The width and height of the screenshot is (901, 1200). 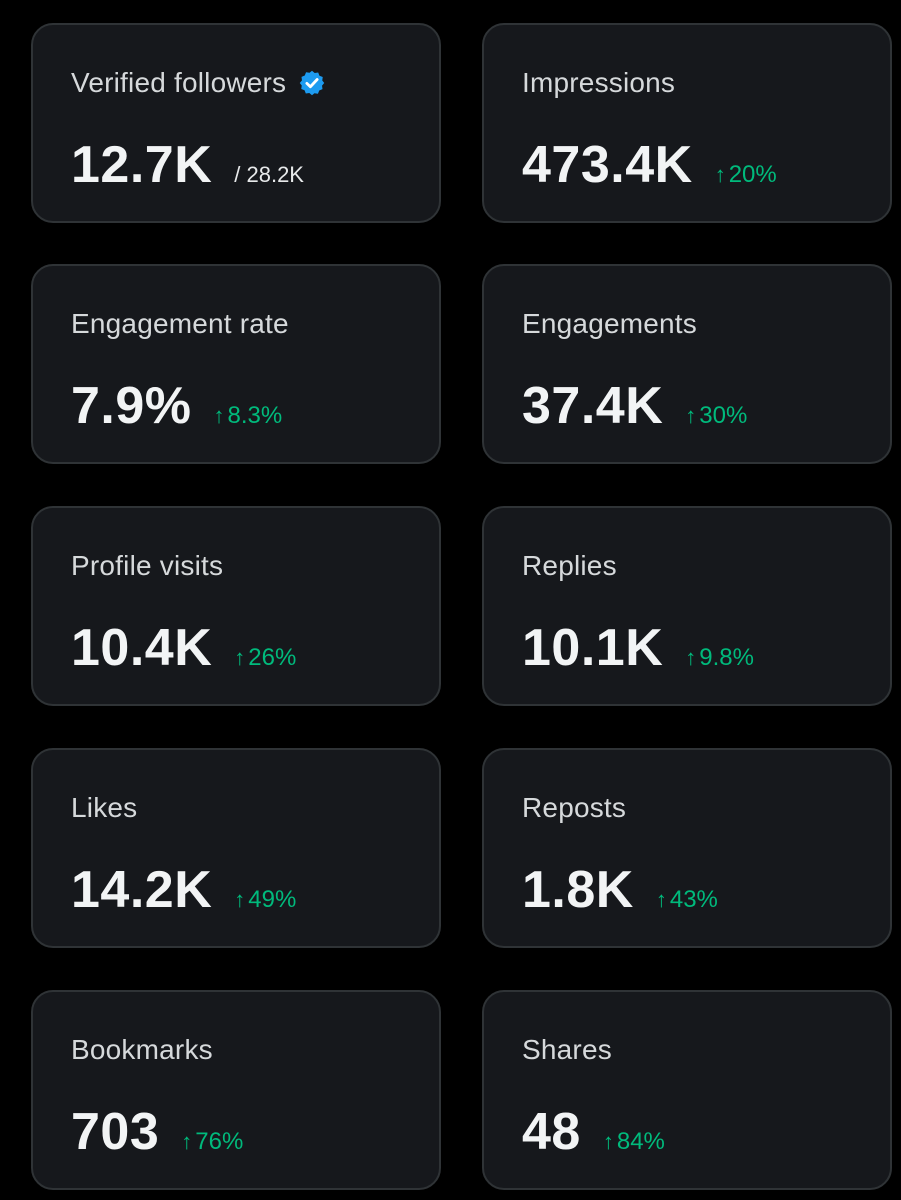 I want to click on metric-card-reposts: Reposts 1.8K ↑ 43%, so click(x=687, y=848).